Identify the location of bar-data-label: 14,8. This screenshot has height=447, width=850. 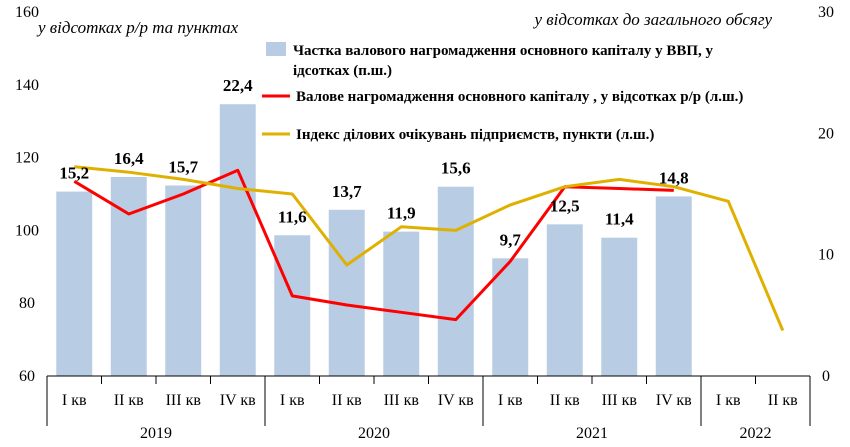
(674, 177).